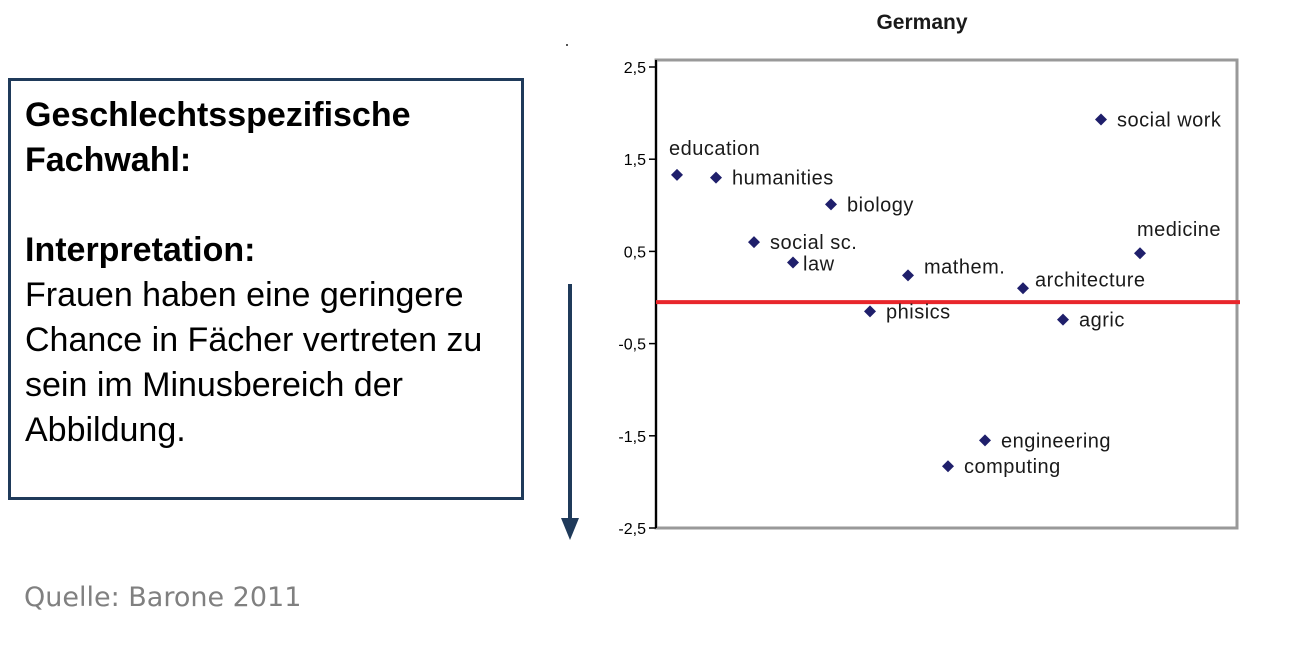 The width and height of the screenshot is (1290, 666). Describe the element at coordinates (632, 437) in the screenshot. I see `y-tick-label: -1,5` at that location.